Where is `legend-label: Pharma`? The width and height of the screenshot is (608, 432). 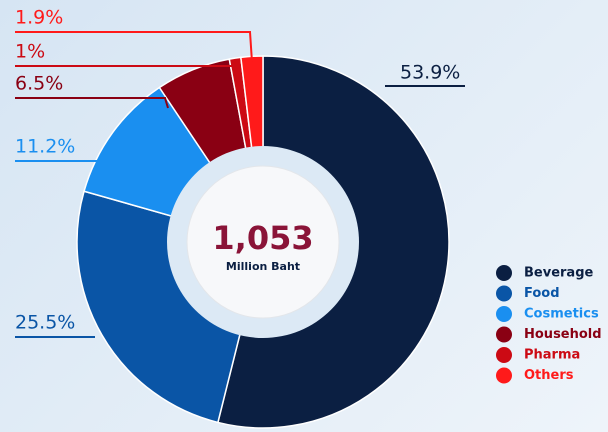
legend-label: Pharma is located at coordinates (552, 355).